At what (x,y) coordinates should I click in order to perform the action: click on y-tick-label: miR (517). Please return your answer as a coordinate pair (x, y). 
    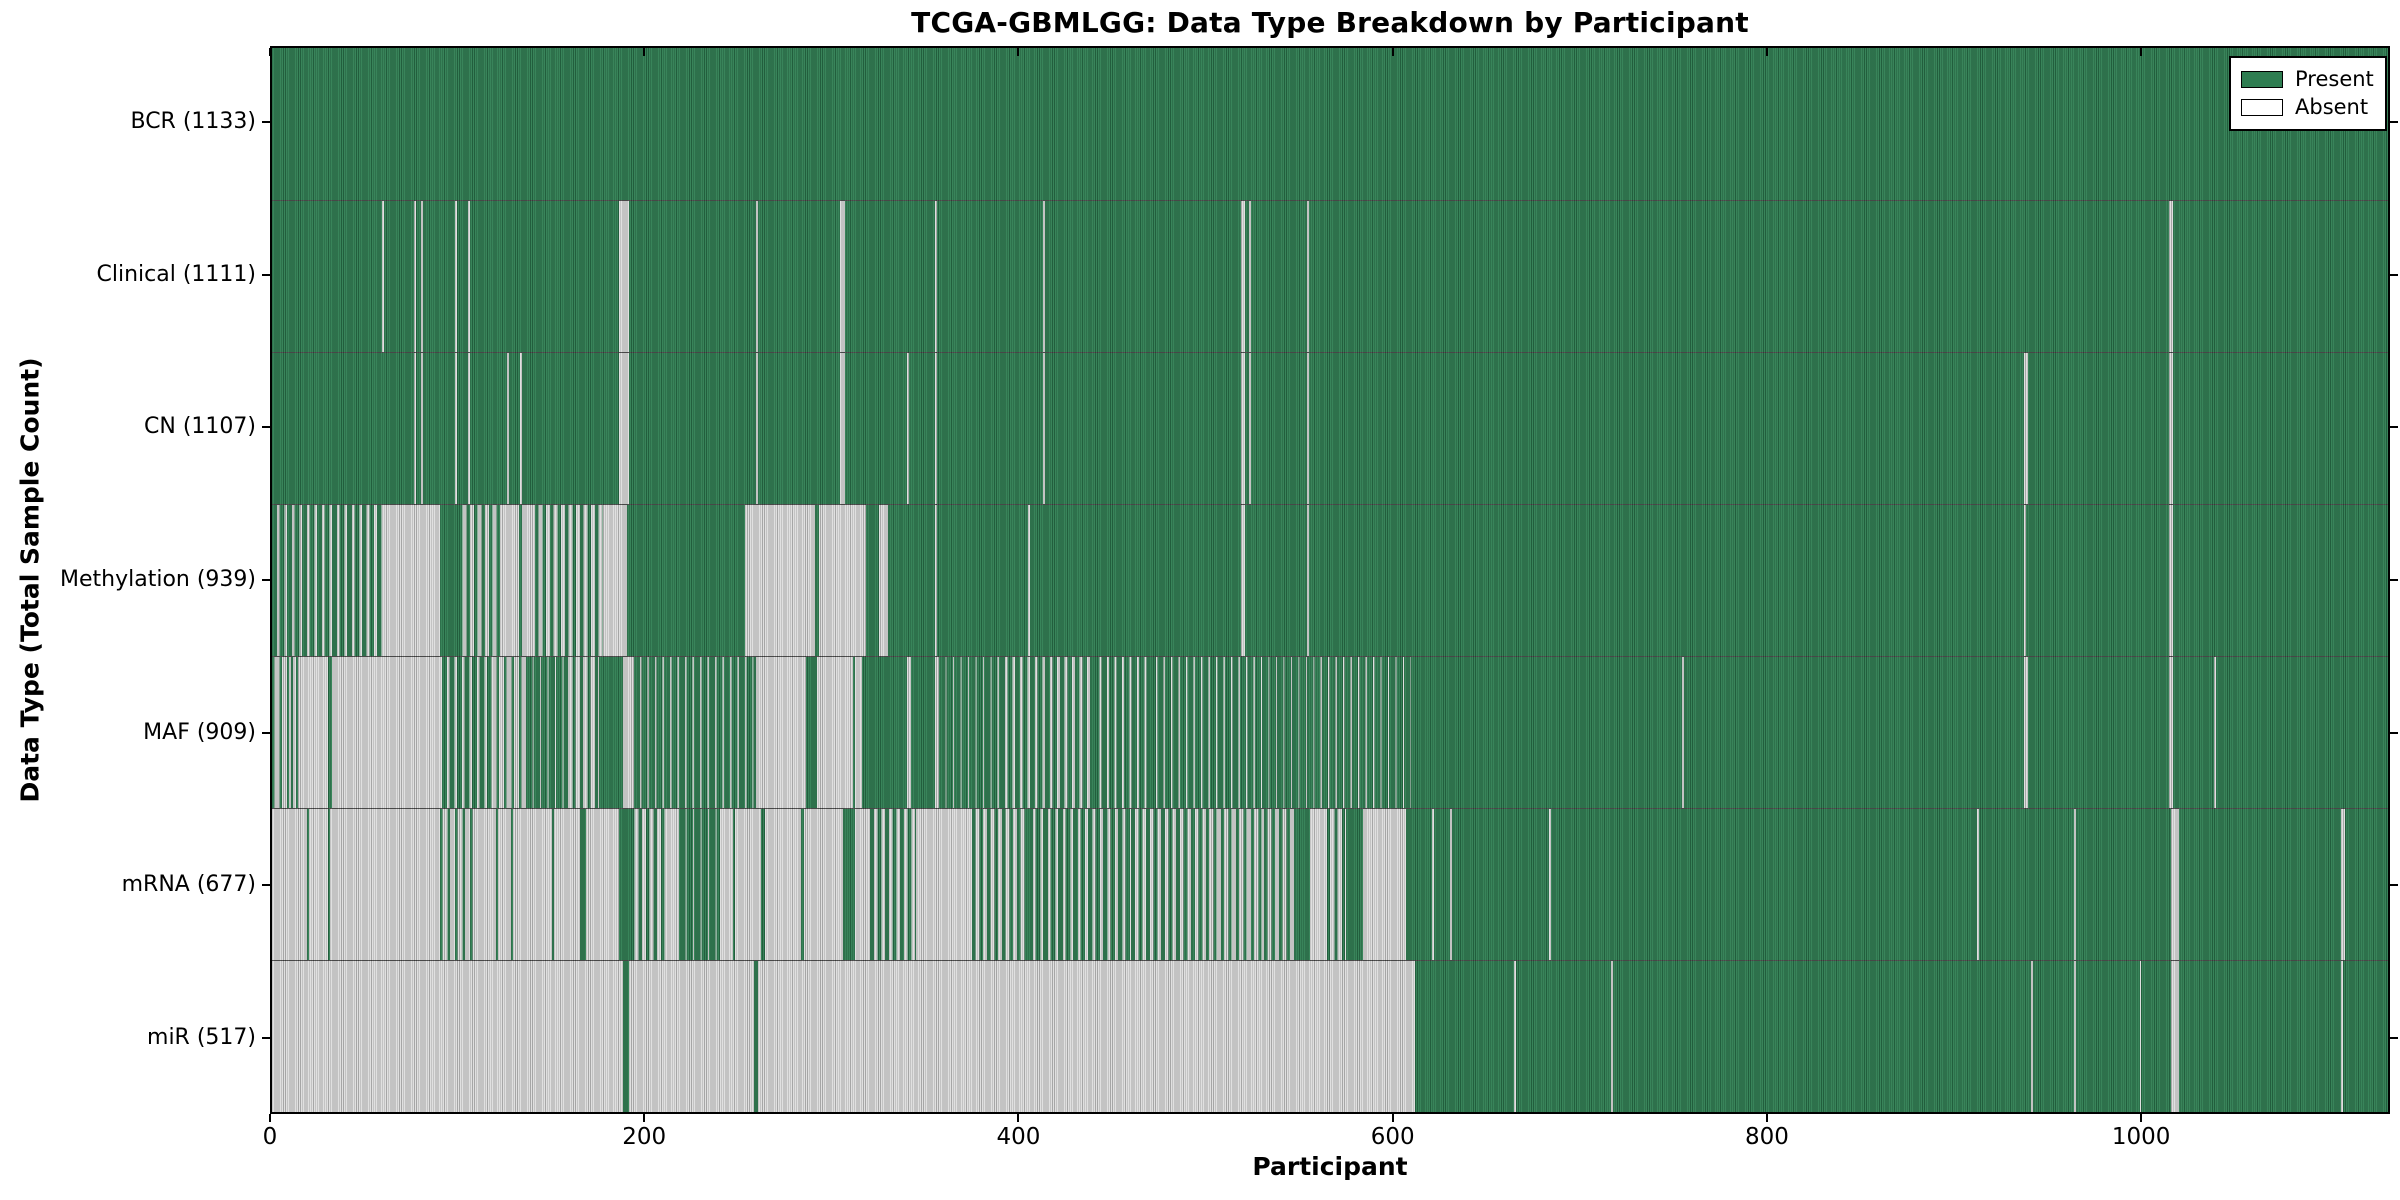
    Looking at the image, I should click on (201, 1037).